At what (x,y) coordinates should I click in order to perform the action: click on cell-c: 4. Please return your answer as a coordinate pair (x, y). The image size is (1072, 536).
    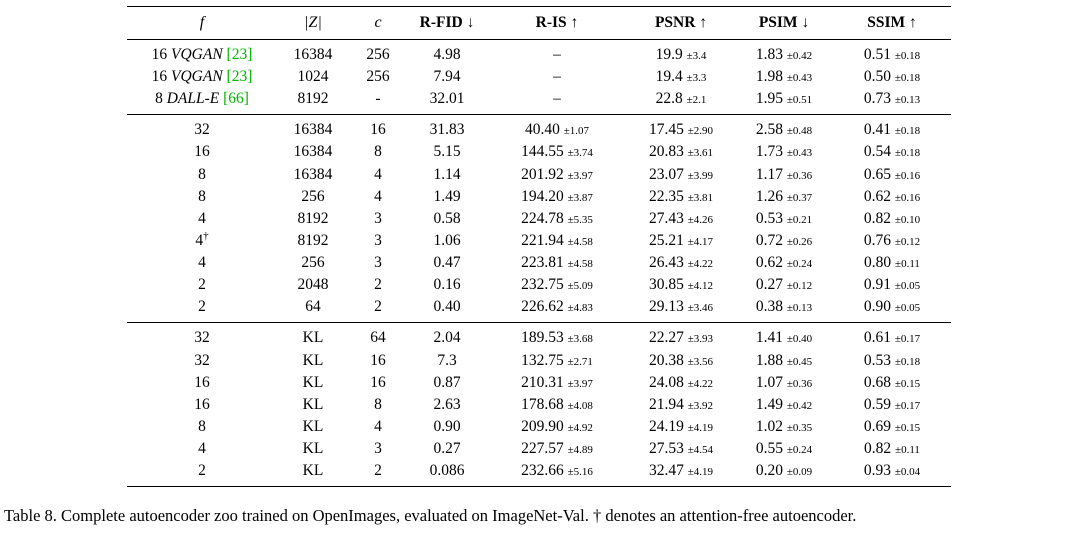
    Looking at the image, I should click on (378, 427).